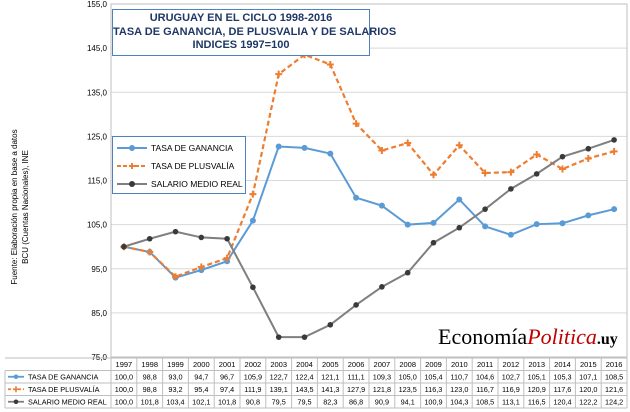  I want to click on table-cell: 104,6, so click(485, 377).